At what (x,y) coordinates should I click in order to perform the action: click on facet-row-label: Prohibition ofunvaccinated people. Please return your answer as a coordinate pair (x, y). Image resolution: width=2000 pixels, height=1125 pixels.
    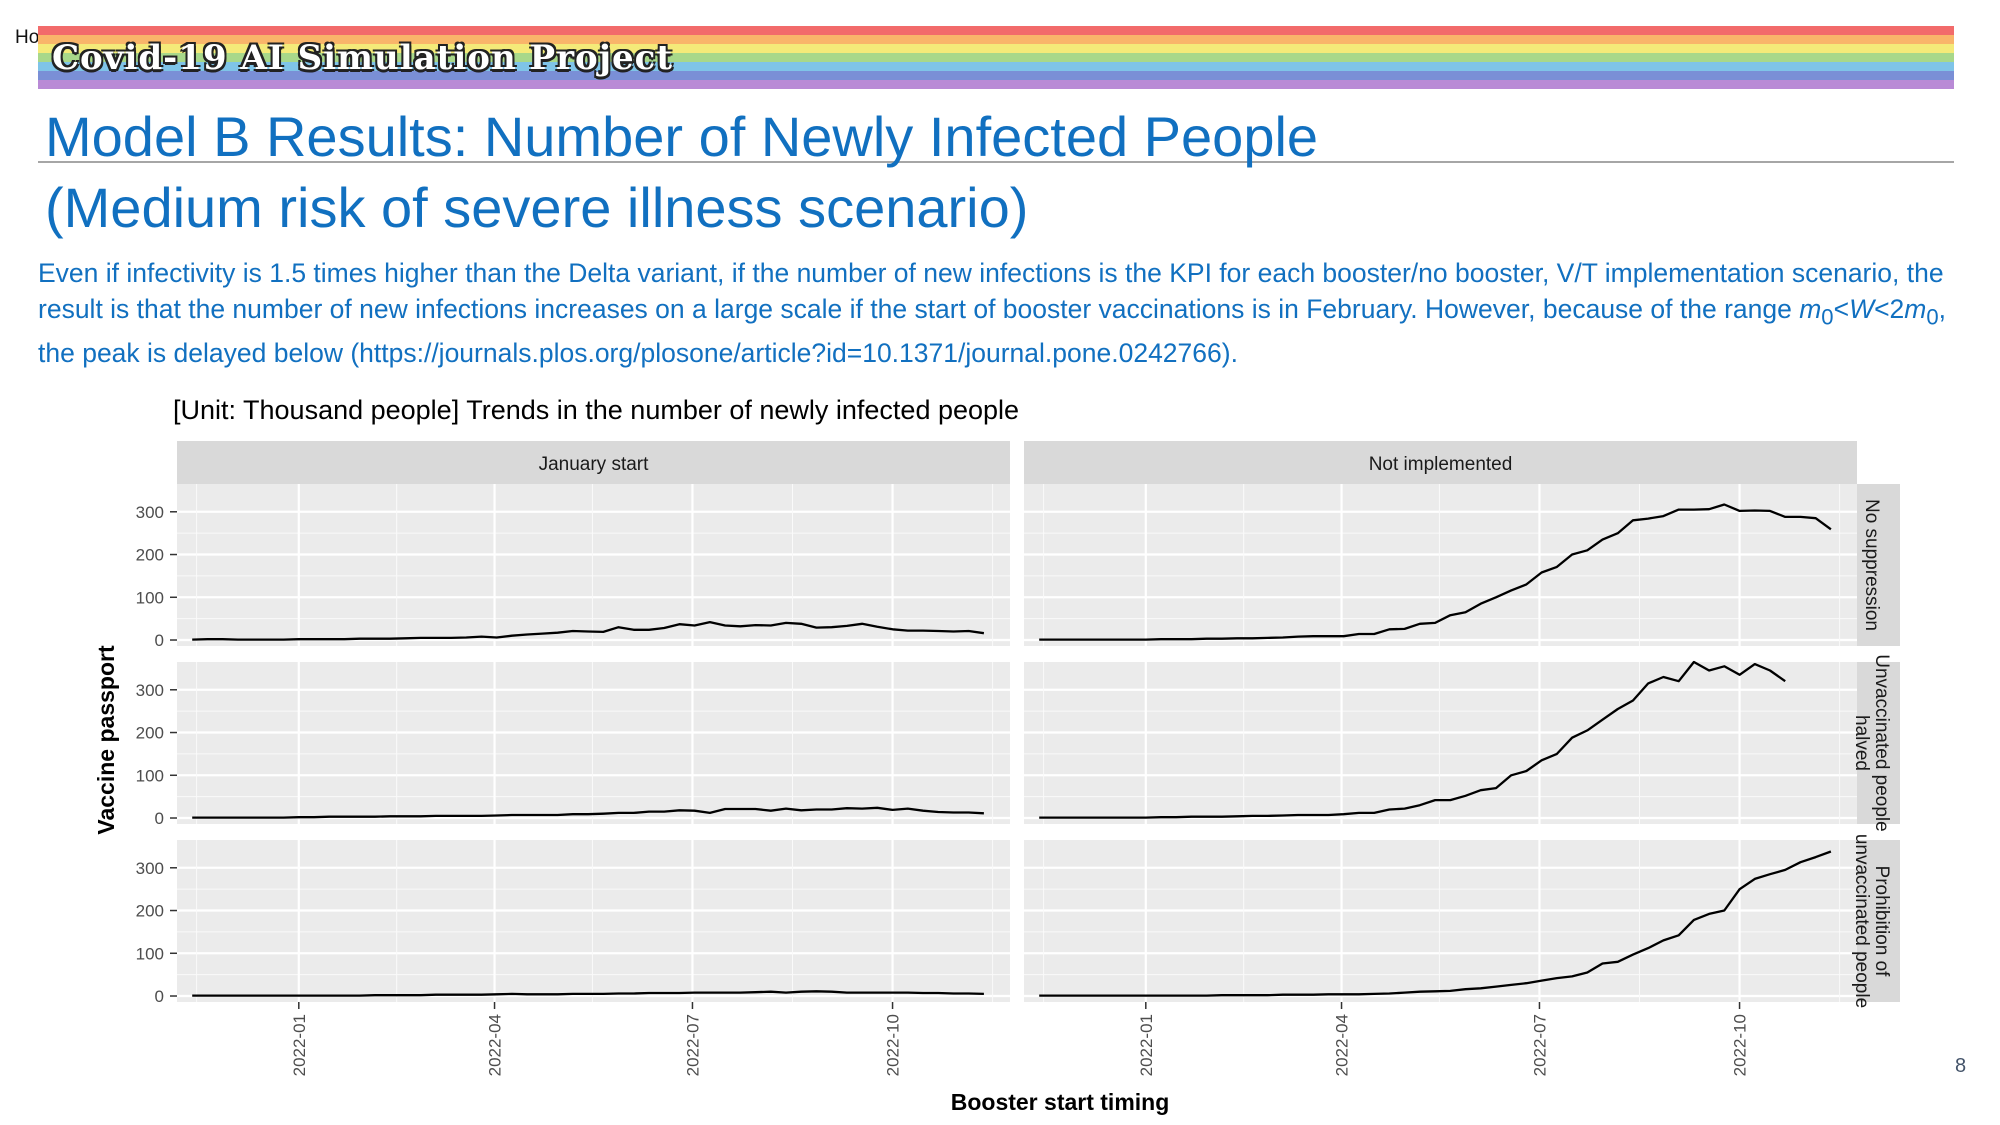
    Looking at the image, I should click on (1871, 921).